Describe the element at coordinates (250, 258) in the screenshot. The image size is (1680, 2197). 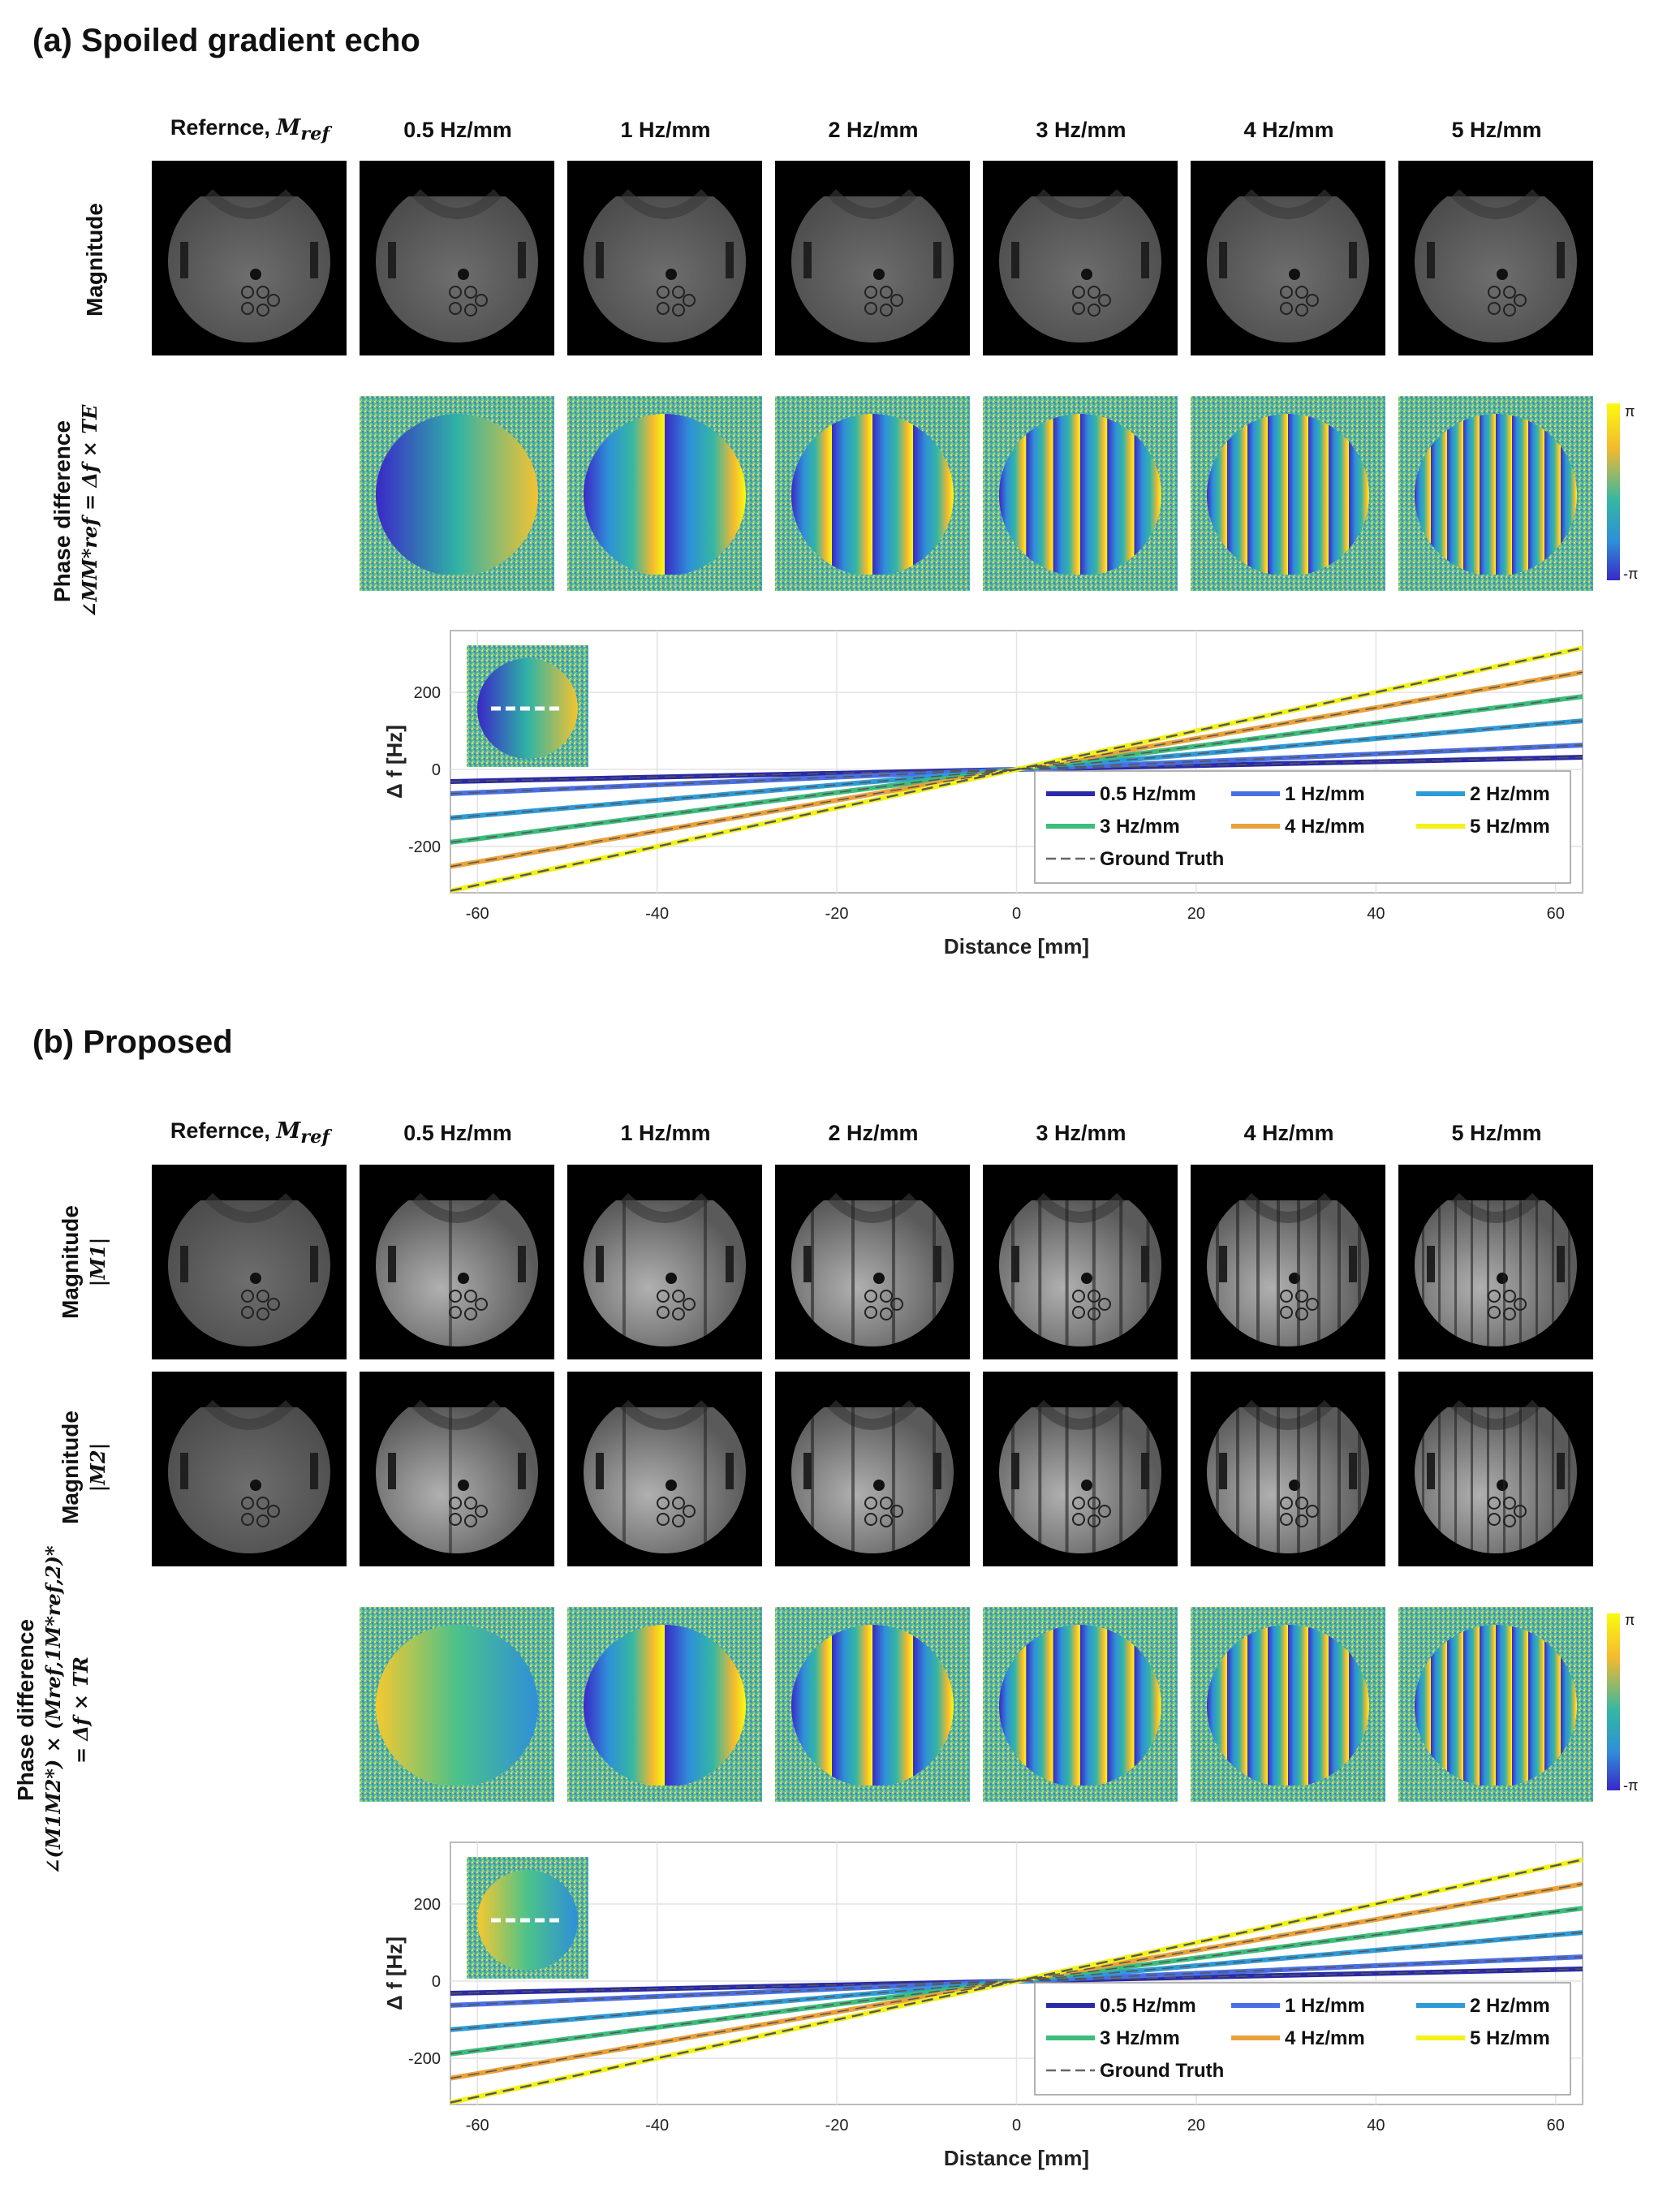
I see `magnitude-image-reference` at that location.